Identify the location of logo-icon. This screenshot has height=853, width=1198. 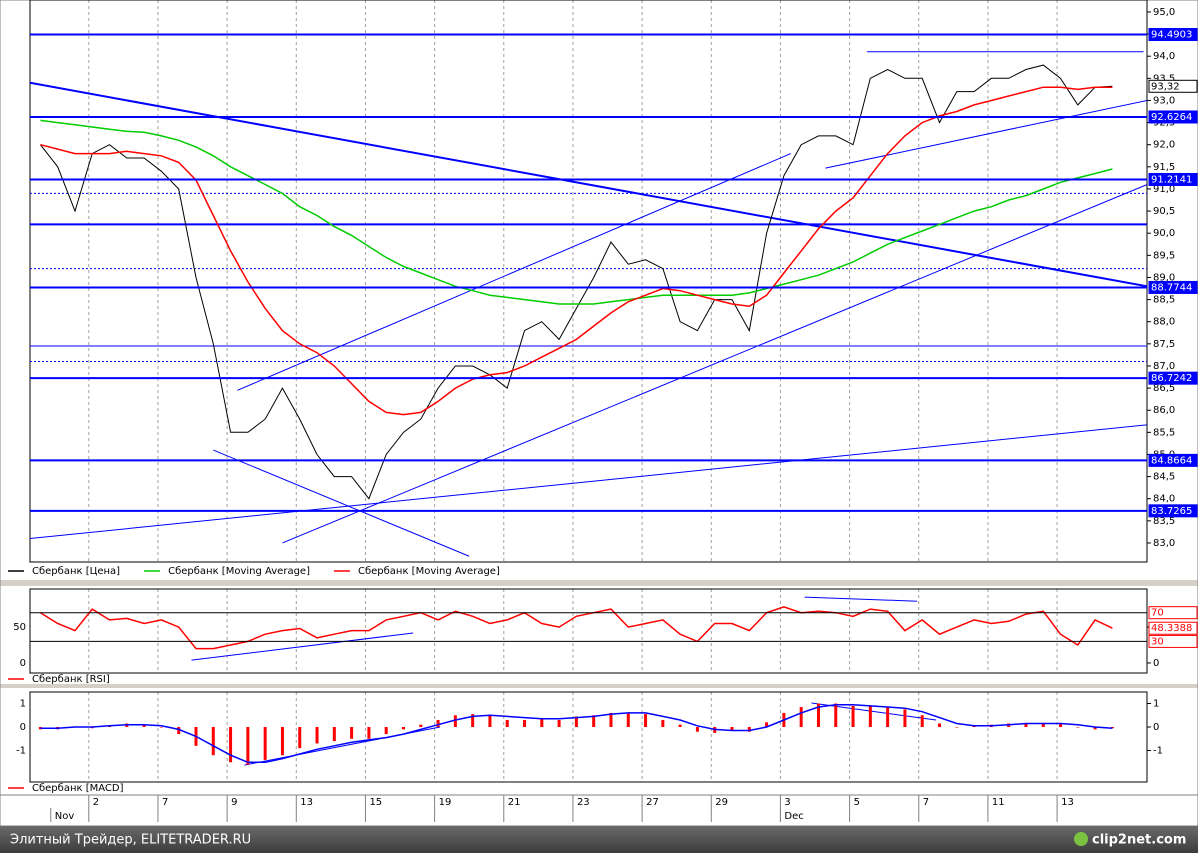
(1081, 839).